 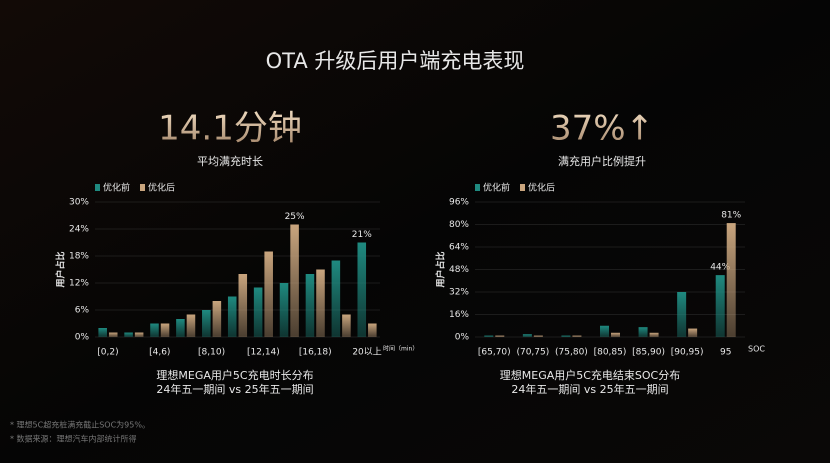 I want to click on x-axis-label: SOC, so click(x=756, y=349).